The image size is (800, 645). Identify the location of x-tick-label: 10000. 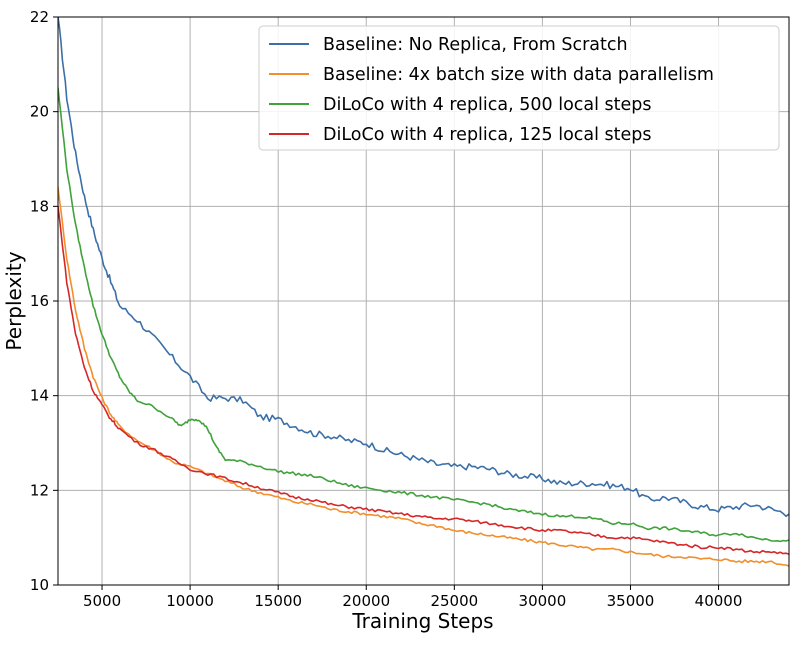
(190, 601).